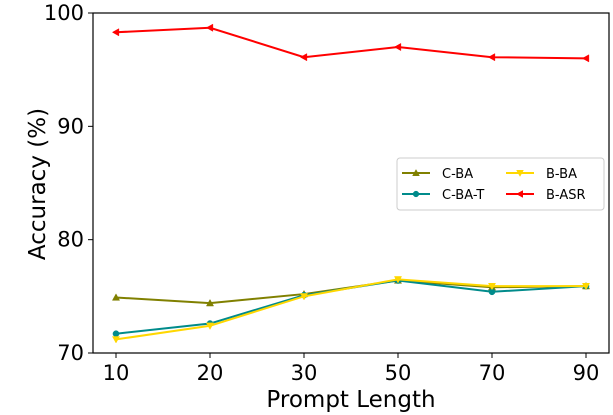 This screenshot has height=415, width=613. I want to click on legend-label: B-ASR, so click(566, 195).